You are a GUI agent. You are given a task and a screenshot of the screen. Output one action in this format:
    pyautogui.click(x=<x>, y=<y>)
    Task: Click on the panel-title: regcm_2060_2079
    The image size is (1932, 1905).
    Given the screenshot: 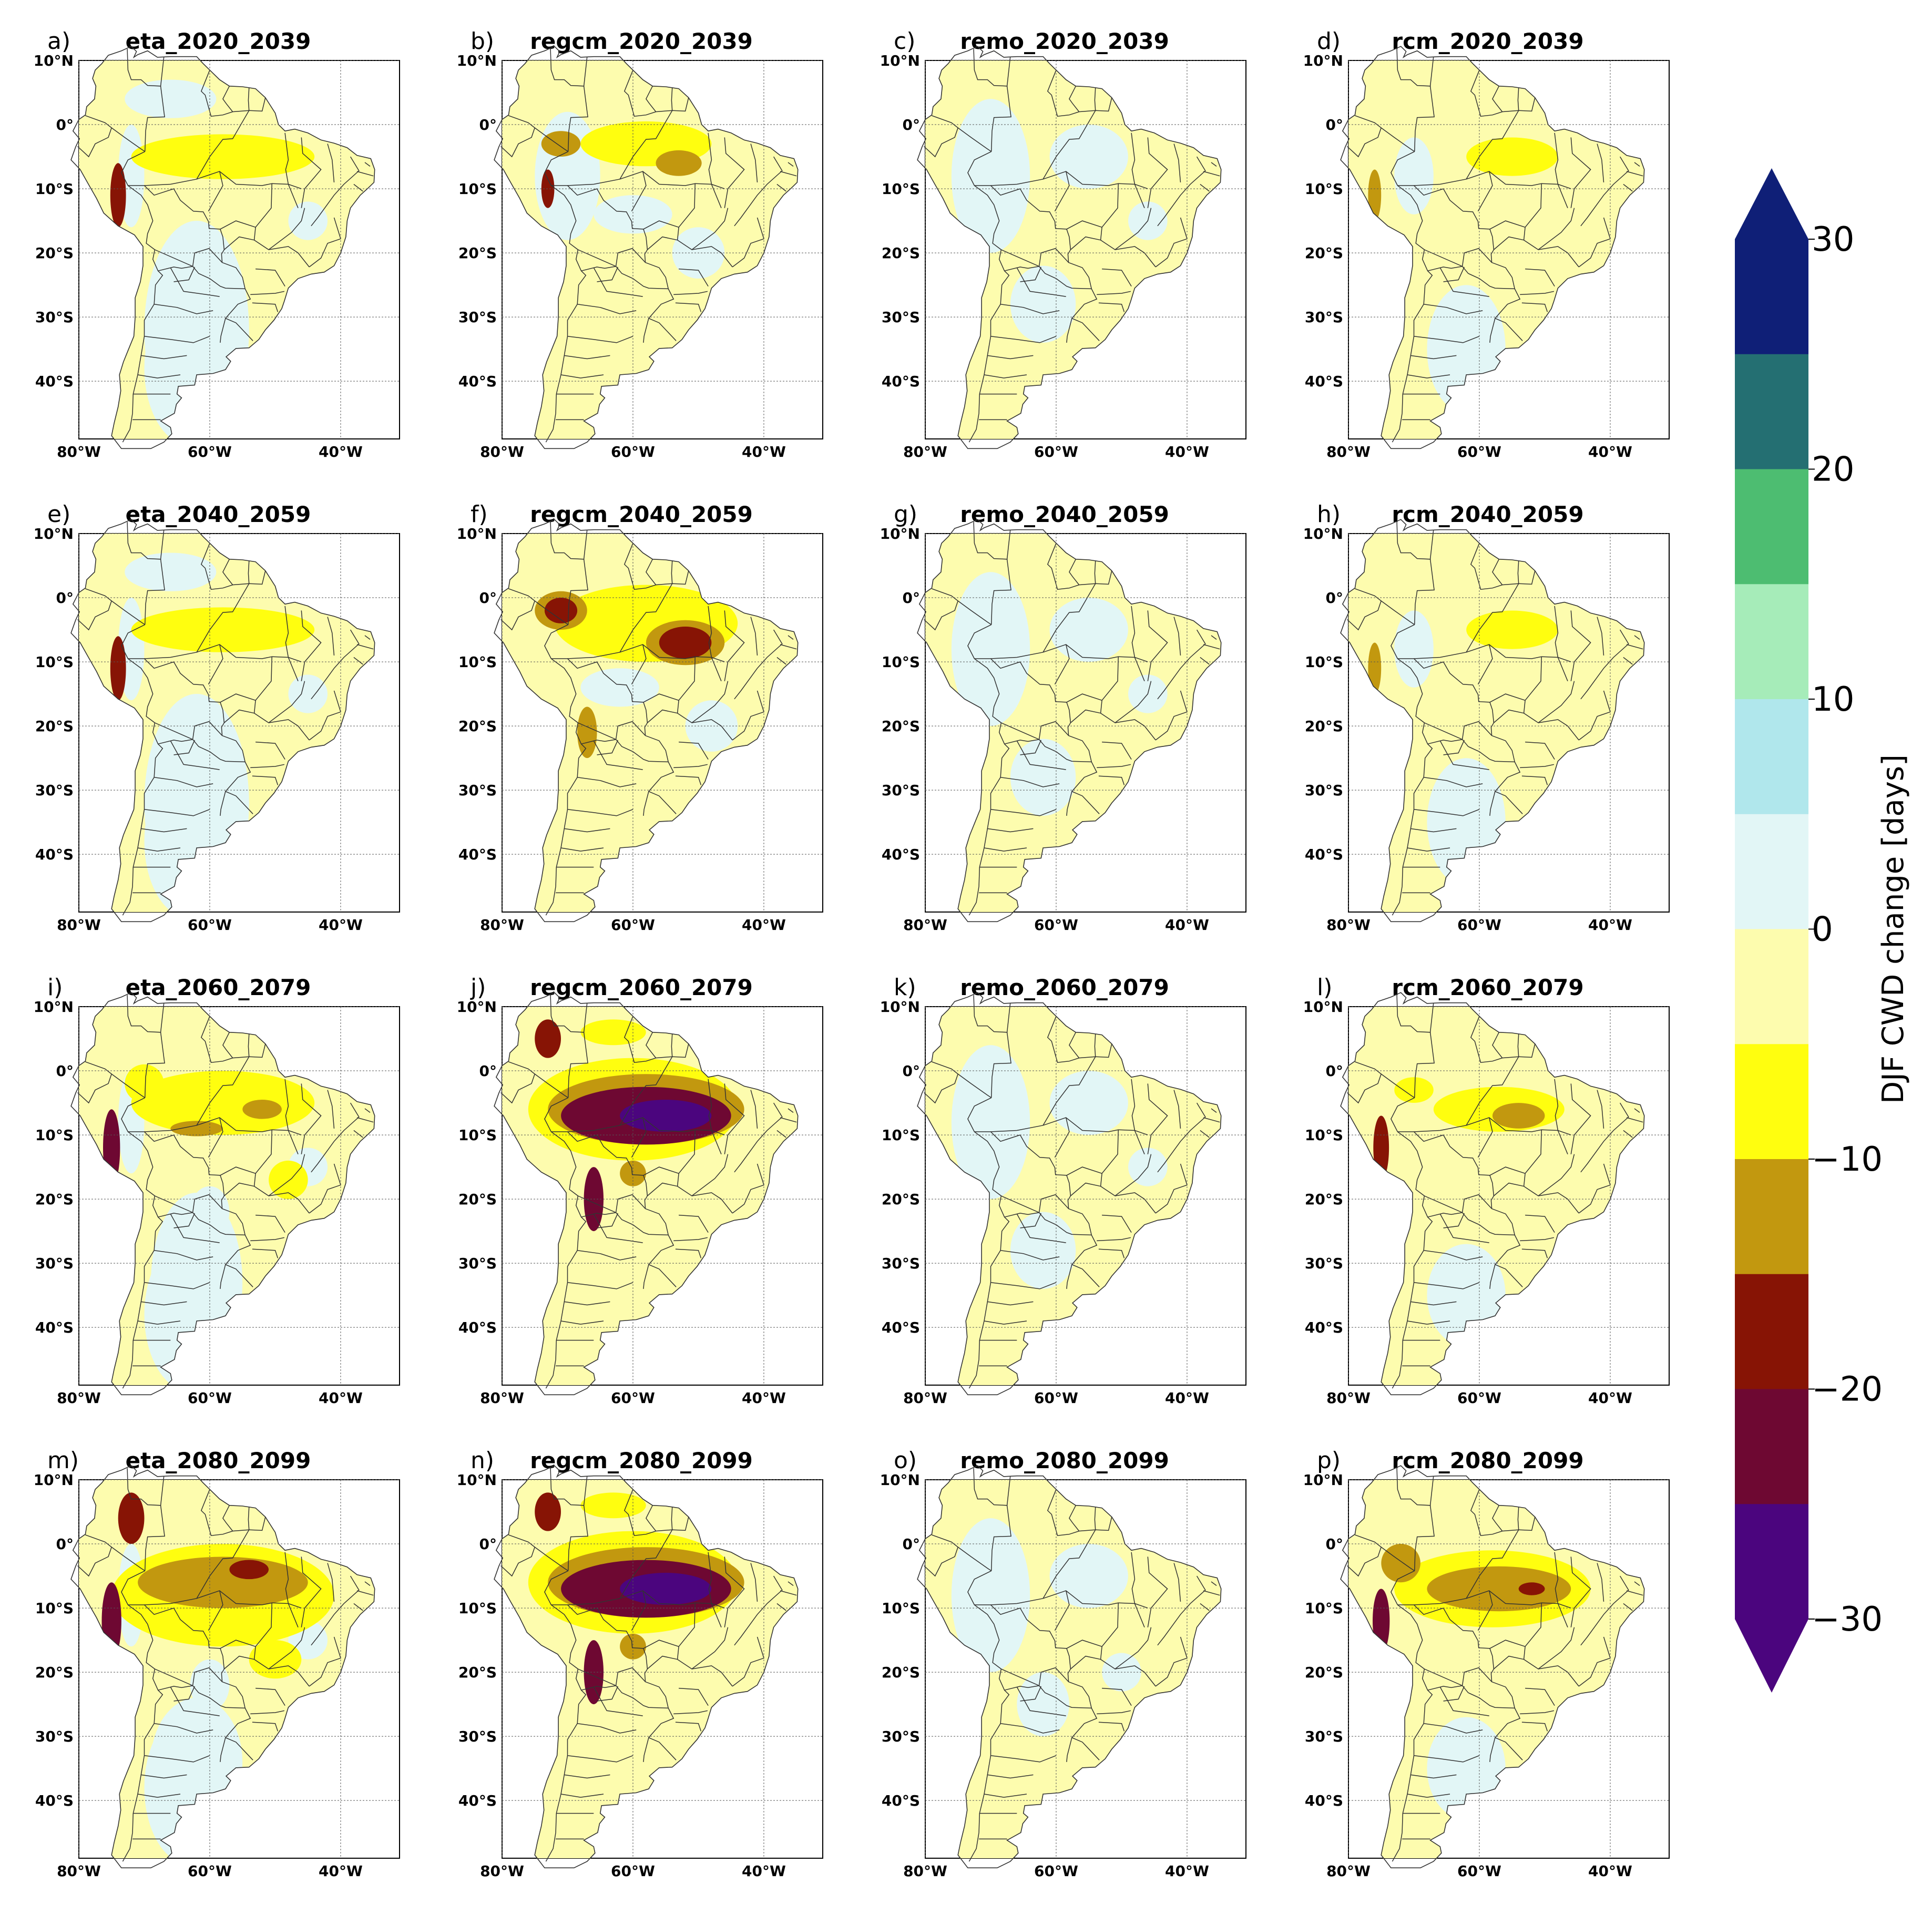 What is the action you would take?
    pyautogui.click(x=641, y=988)
    